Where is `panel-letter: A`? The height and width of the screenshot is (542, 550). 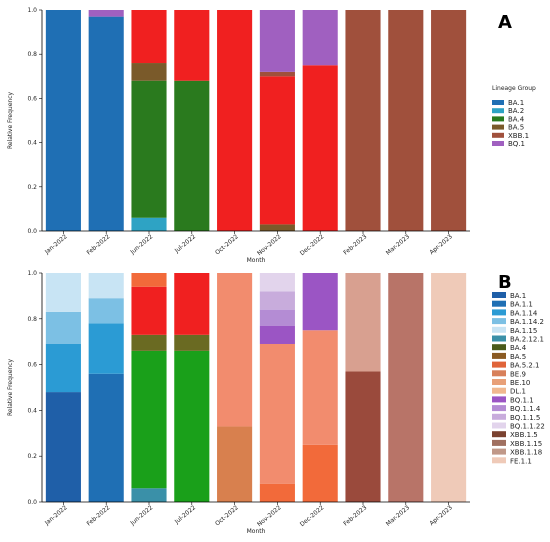 panel-letter: A is located at coordinates (505, 22).